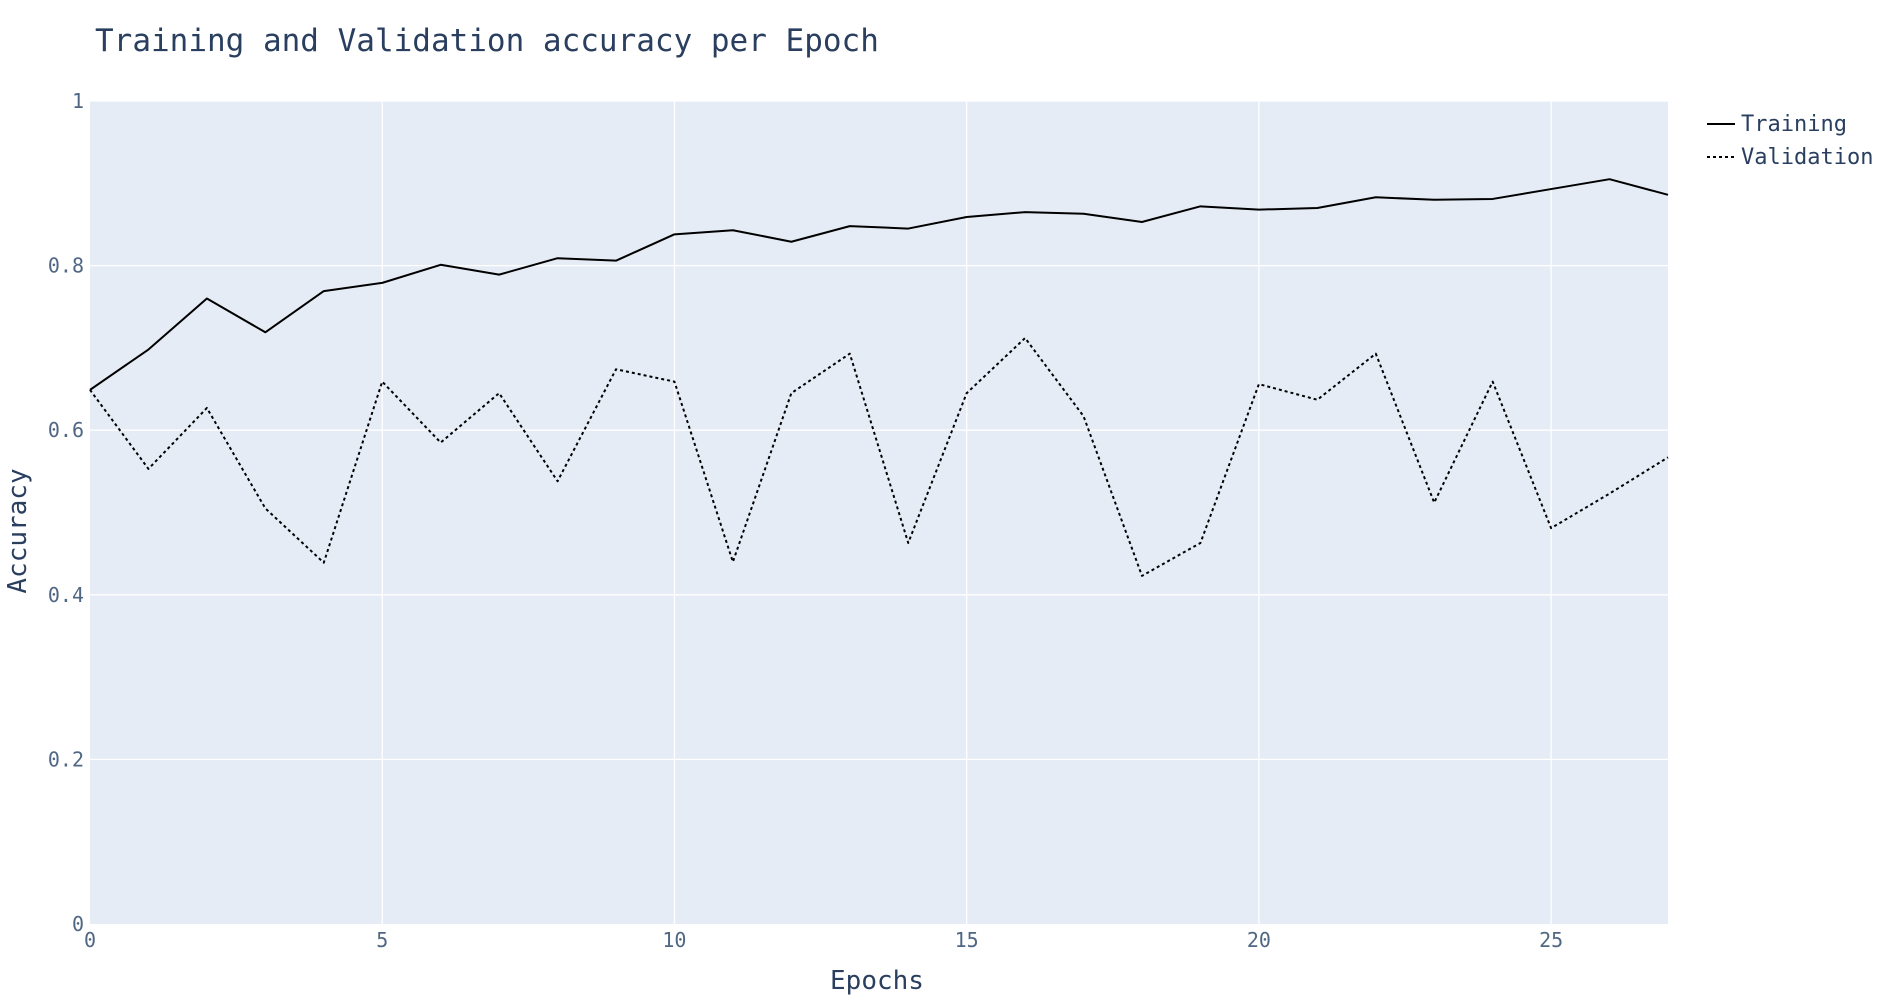 This screenshot has height=1000, width=1892. Describe the element at coordinates (78, 101) in the screenshot. I see `y-tick-label: 1` at that location.